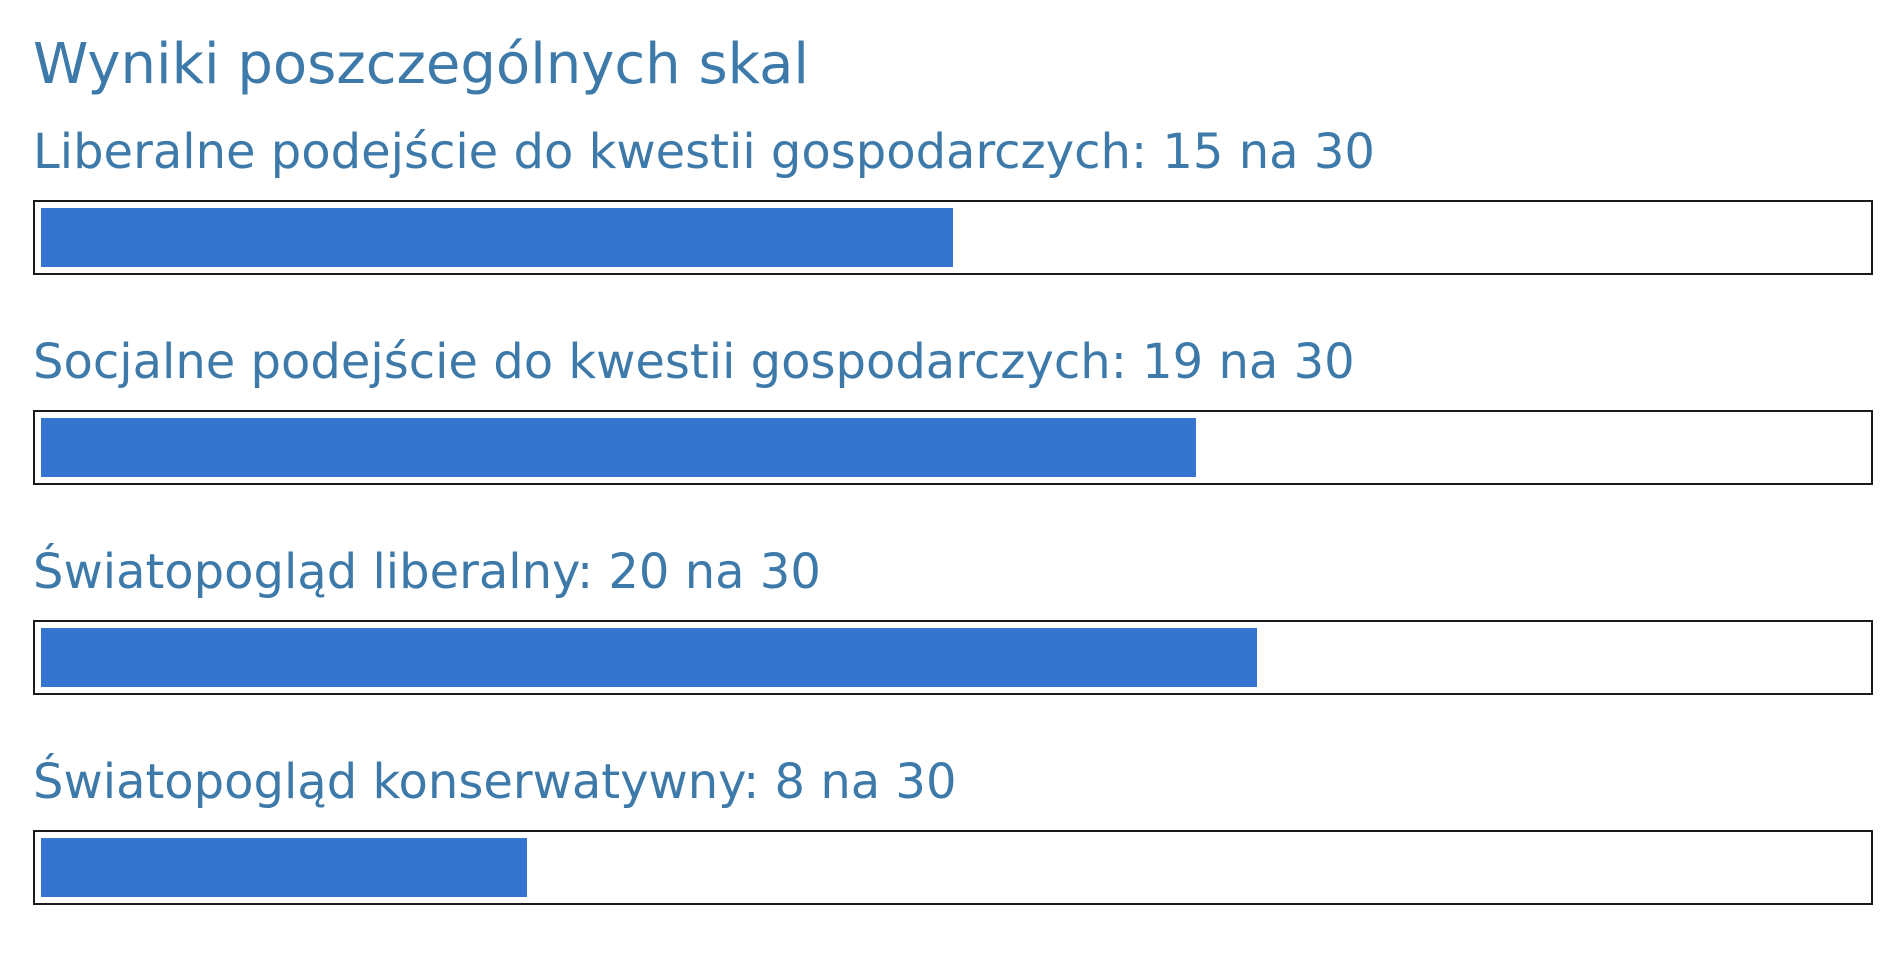  I want to click on scale-label: Światopogląd konserwatywny: 8 na 30, so click(495, 782).